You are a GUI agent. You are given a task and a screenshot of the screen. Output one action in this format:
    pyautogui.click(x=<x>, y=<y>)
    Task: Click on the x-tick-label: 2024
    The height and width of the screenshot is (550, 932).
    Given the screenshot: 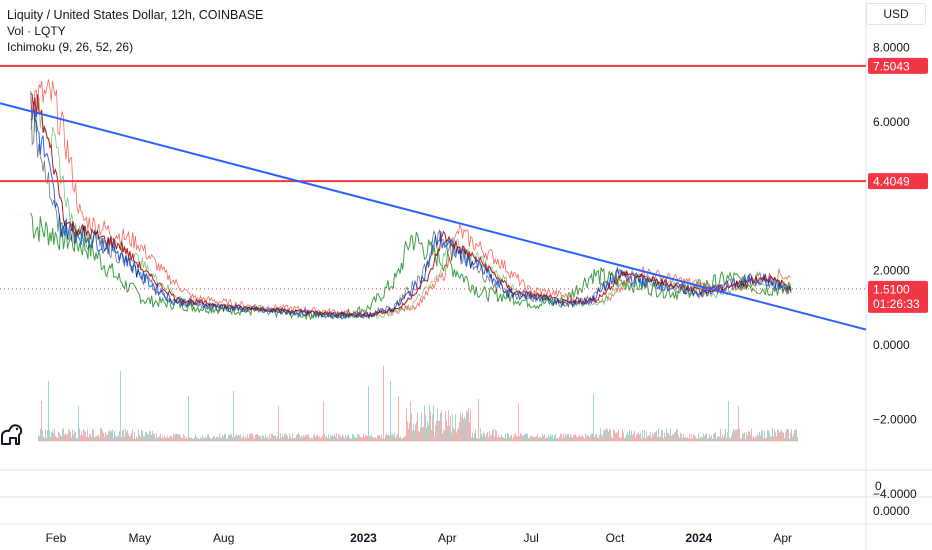 What is the action you would take?
    pyautogui.click(x=698, y=538)
    